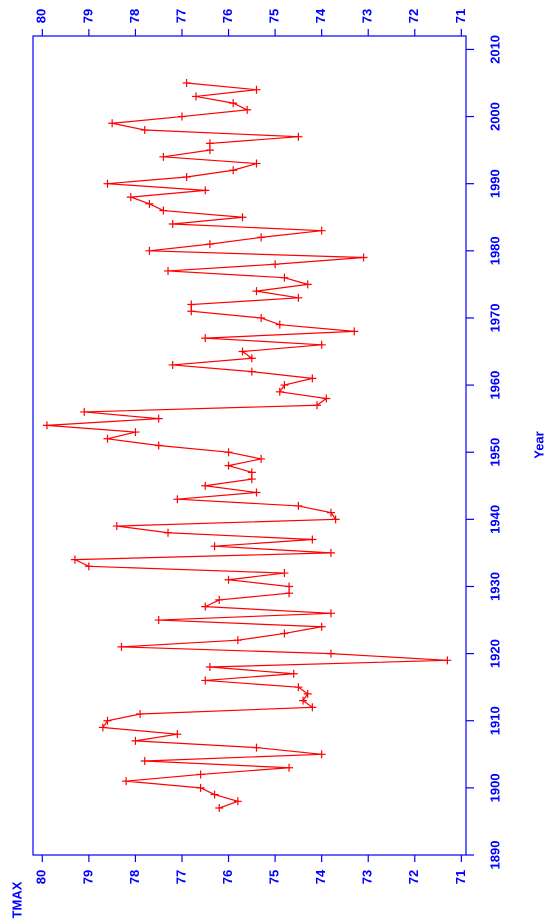  What do you see at coordinates (413, 877) in the screenshot?
I see `y-tick-label: 72` at bounding box center [413, 877].